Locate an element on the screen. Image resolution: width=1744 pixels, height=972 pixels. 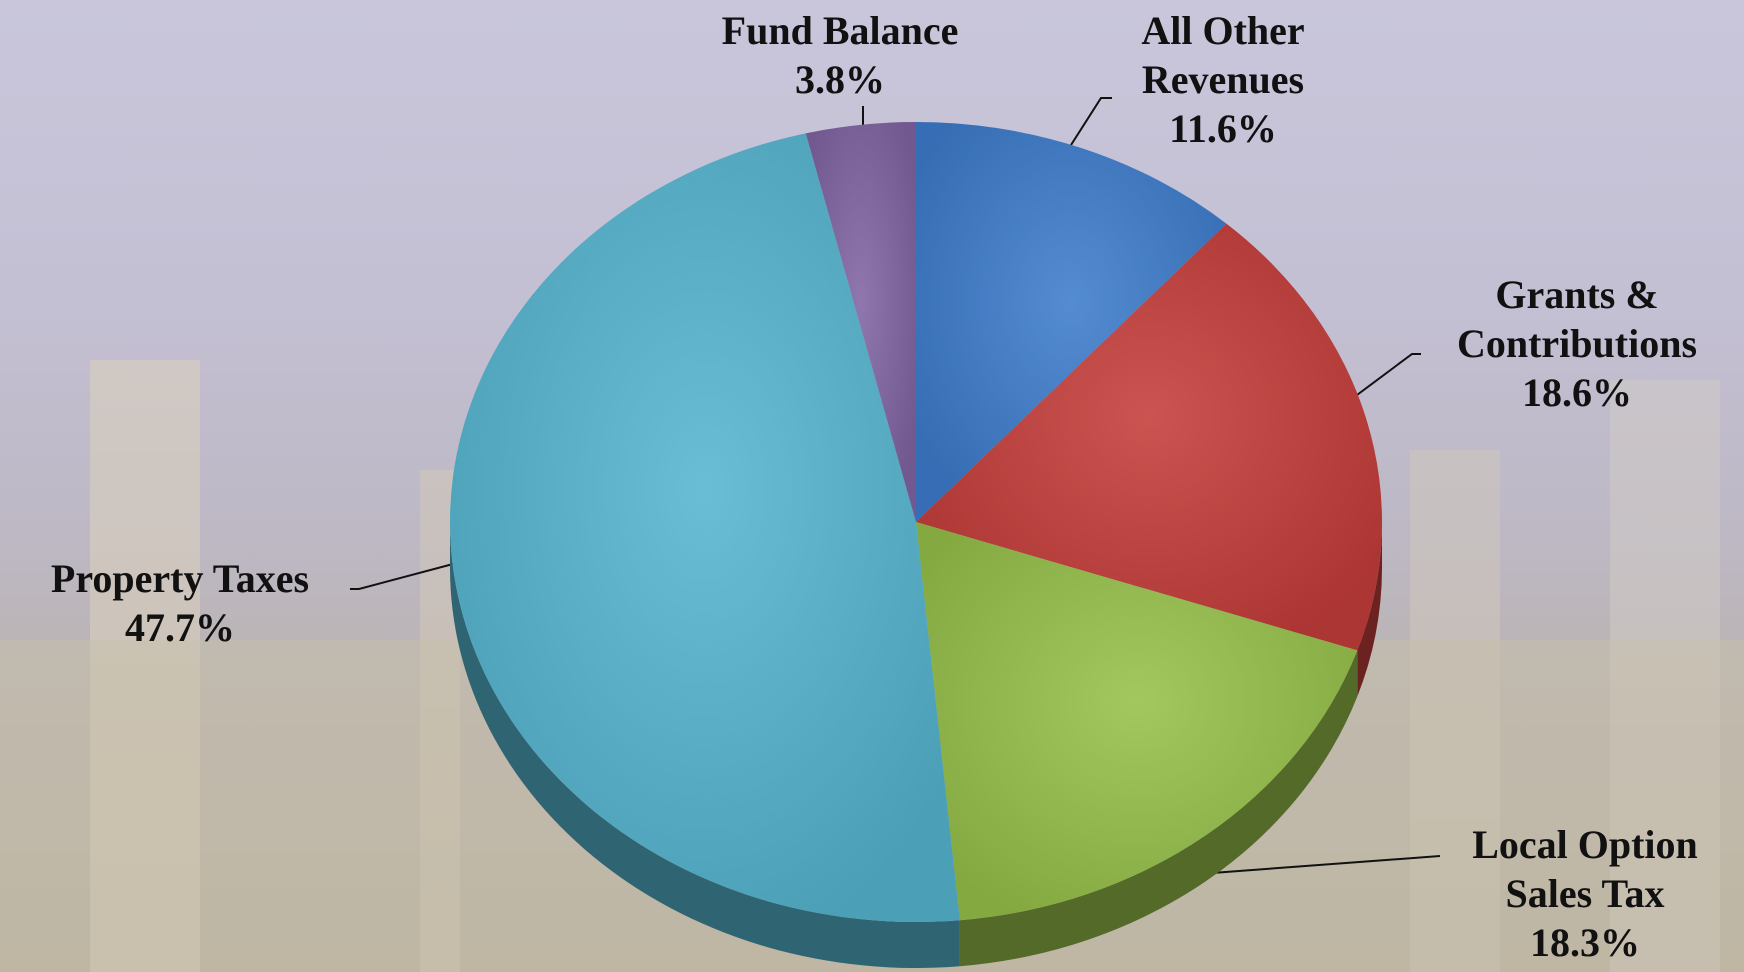
category-label: Local Option Sales Tax is located at coordinates (1585, 869).